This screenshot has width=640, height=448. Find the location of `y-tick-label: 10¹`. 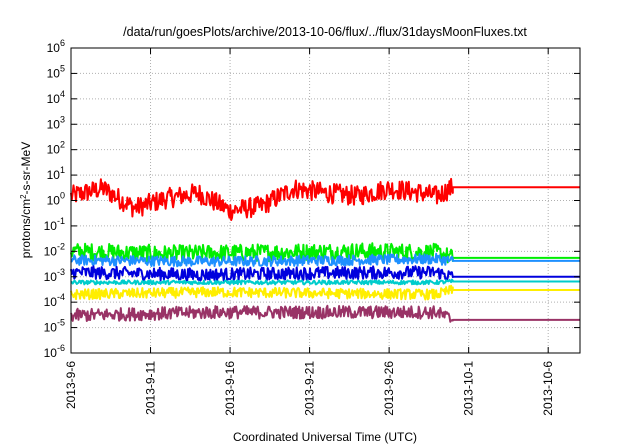

y-tick-label: 10¹ is located at coordinates (56, 173).